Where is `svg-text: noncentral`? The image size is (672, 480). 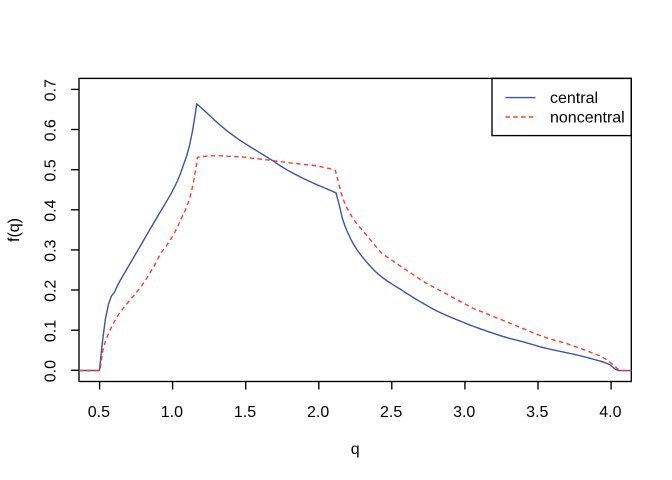 svg-text: noncentral is located at coordinates (587, 117).